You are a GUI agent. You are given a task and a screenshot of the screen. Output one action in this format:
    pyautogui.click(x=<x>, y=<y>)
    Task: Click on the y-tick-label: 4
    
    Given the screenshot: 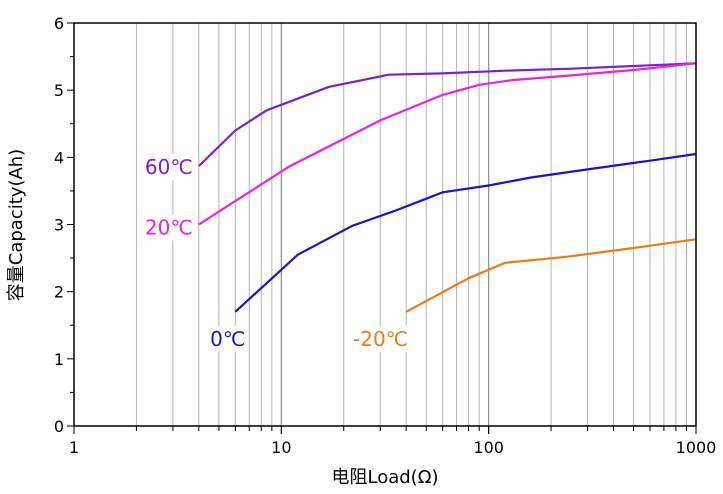 What is the action you would take?
    pyautogui.click(x=59, y=157)
    